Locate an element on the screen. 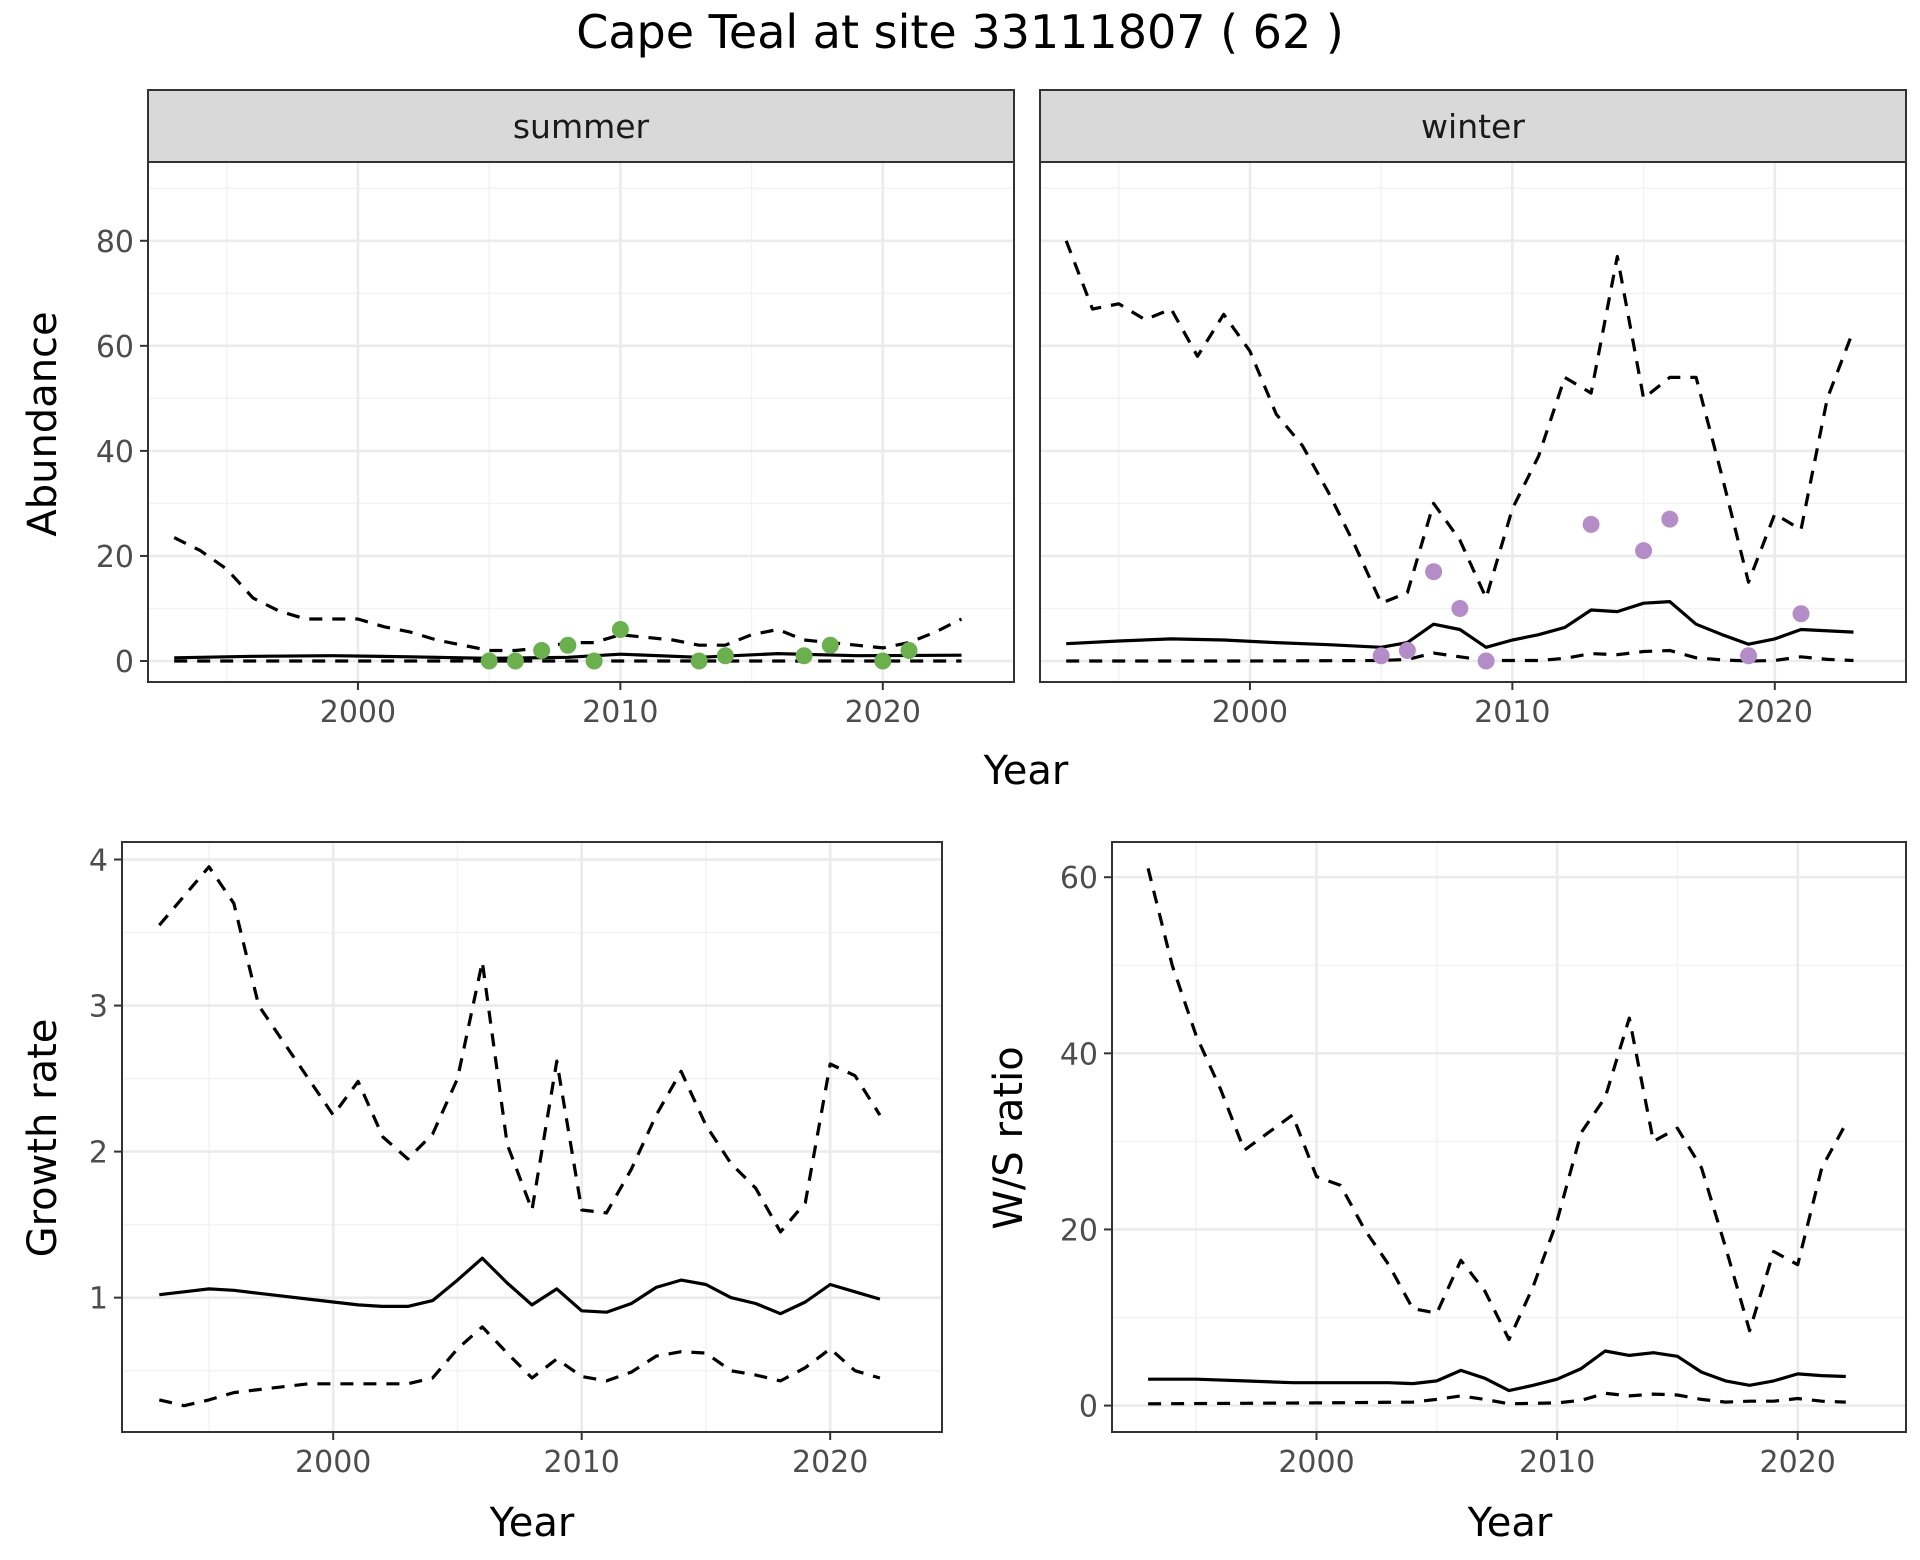 This screenshot has height=1560, width=1920. ratio-y-axis-title: W/S ratio is located at coordinates (1009, 1137).